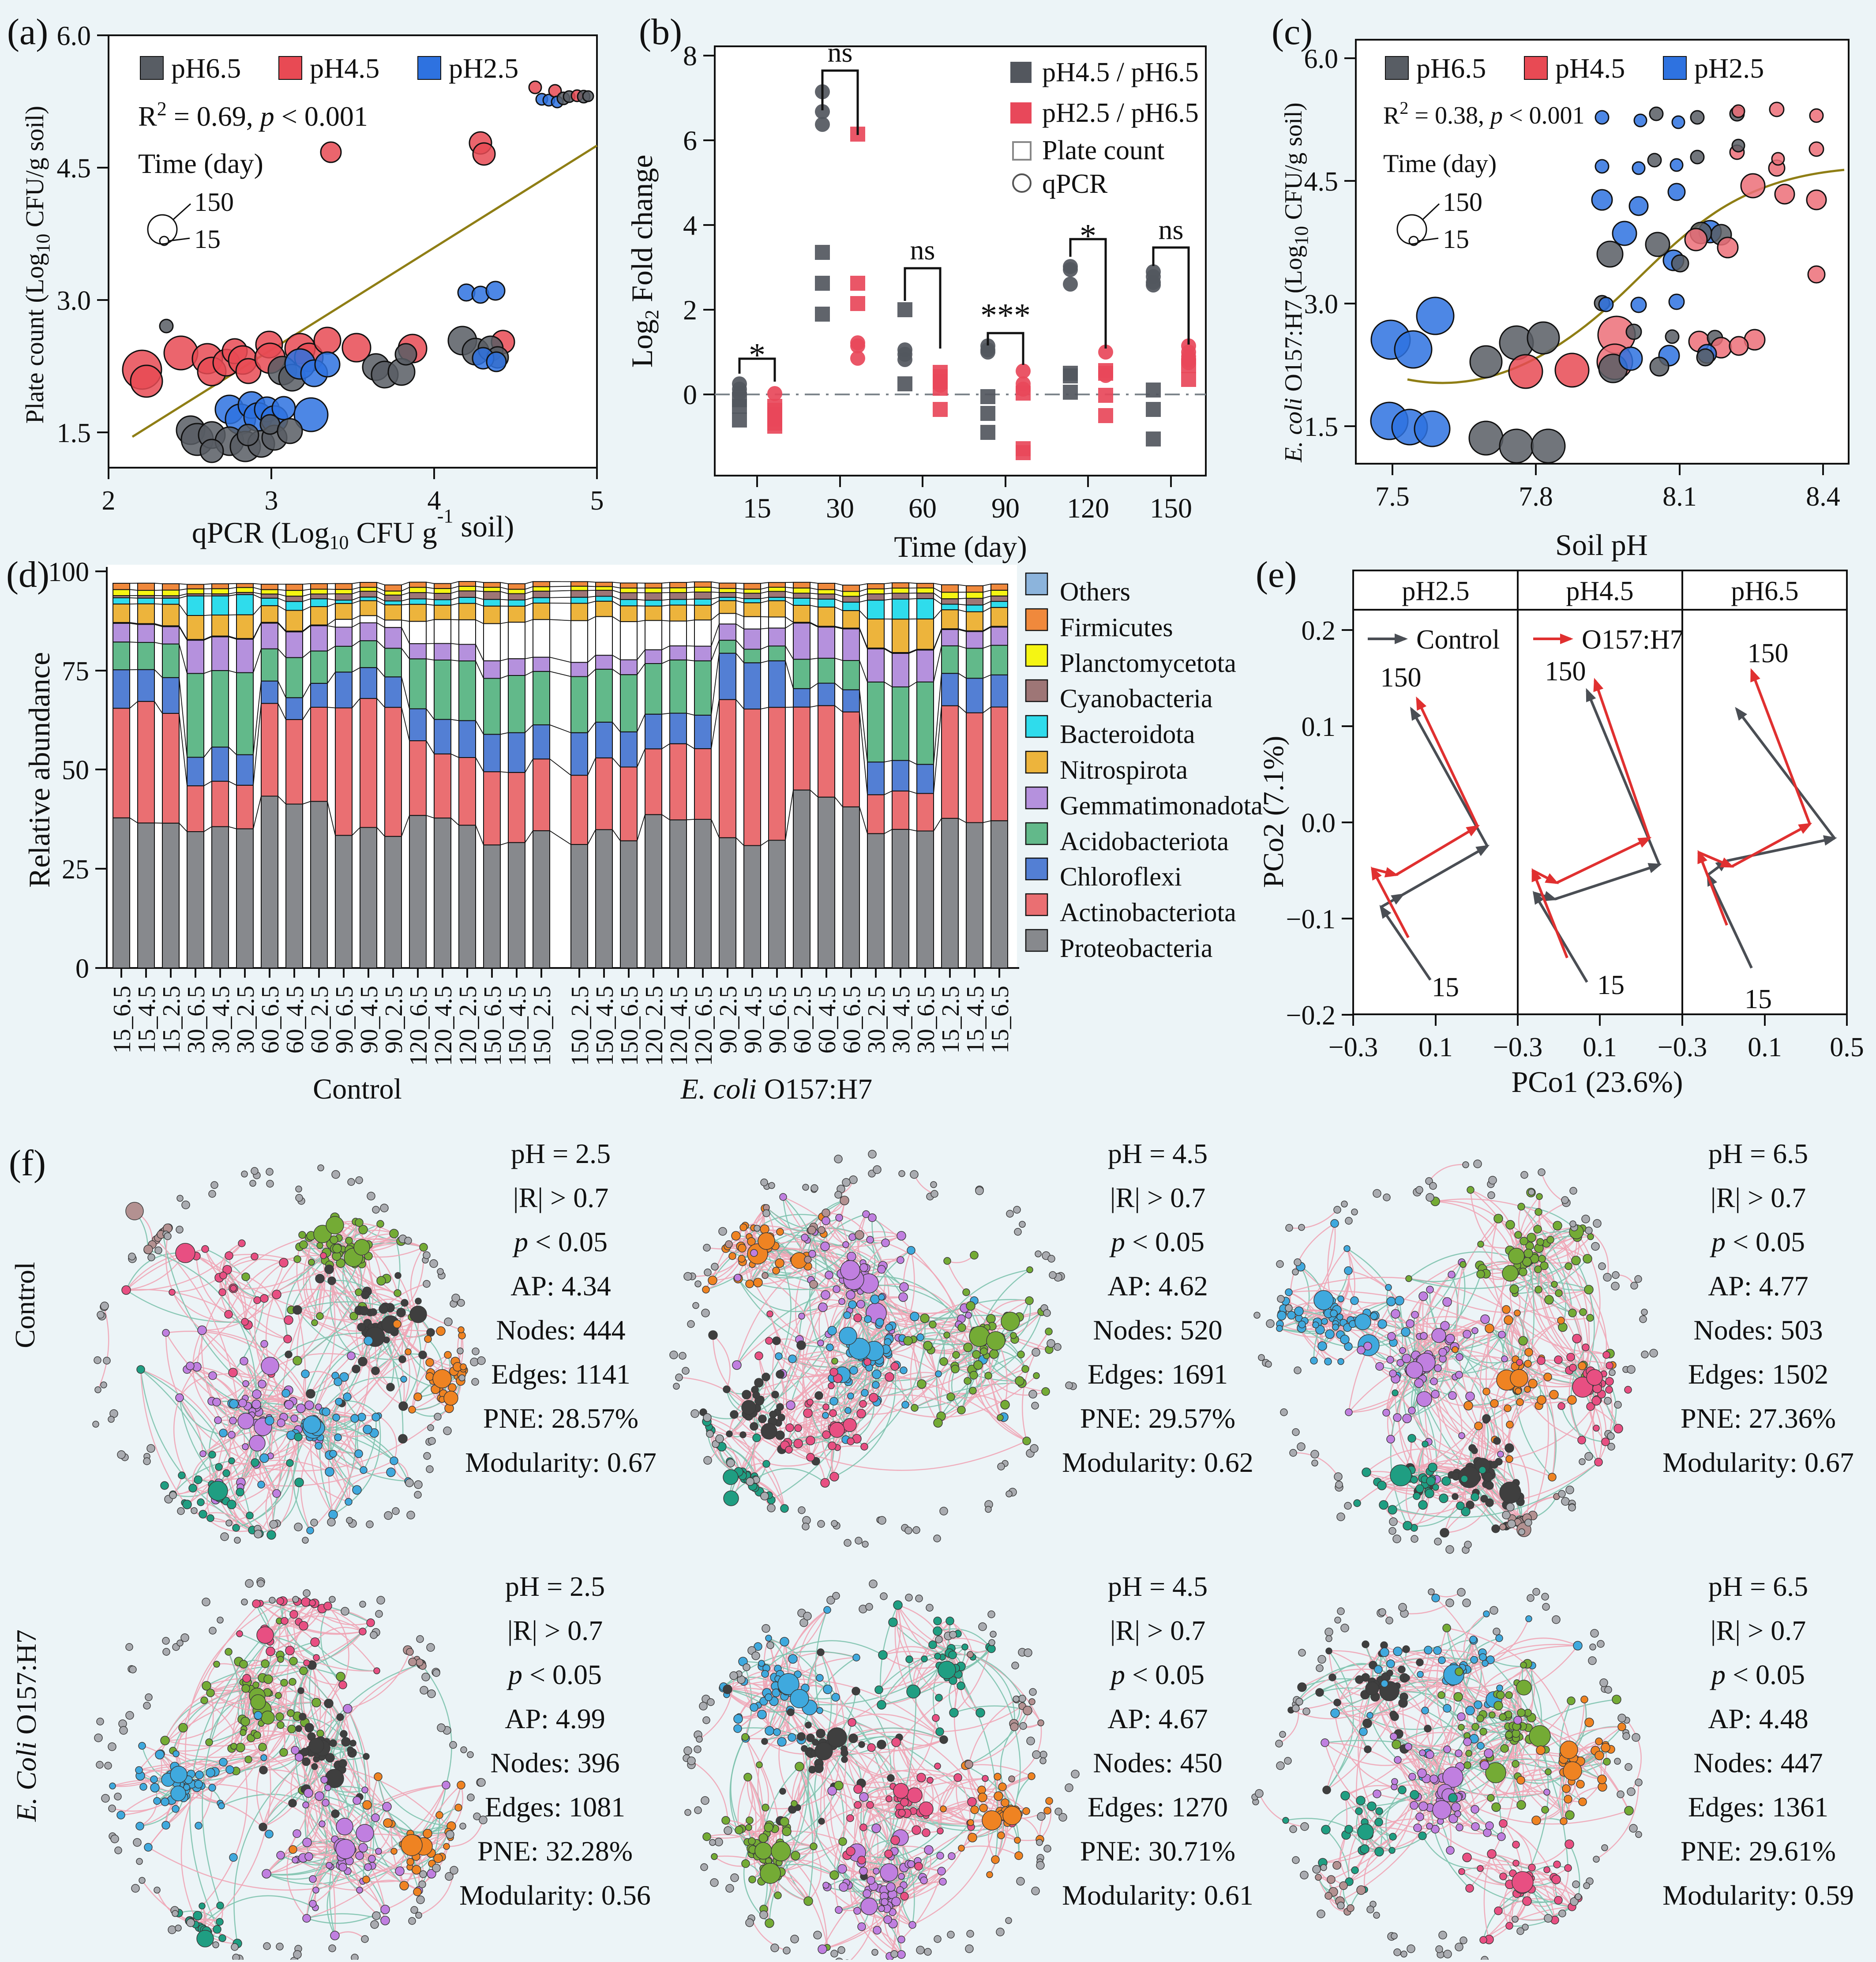 The width and height of the screenshot is (1876, 1962). Describe the element at coordinates (68, 572) in the screenshot. I see `svg-text: 100` at that location.